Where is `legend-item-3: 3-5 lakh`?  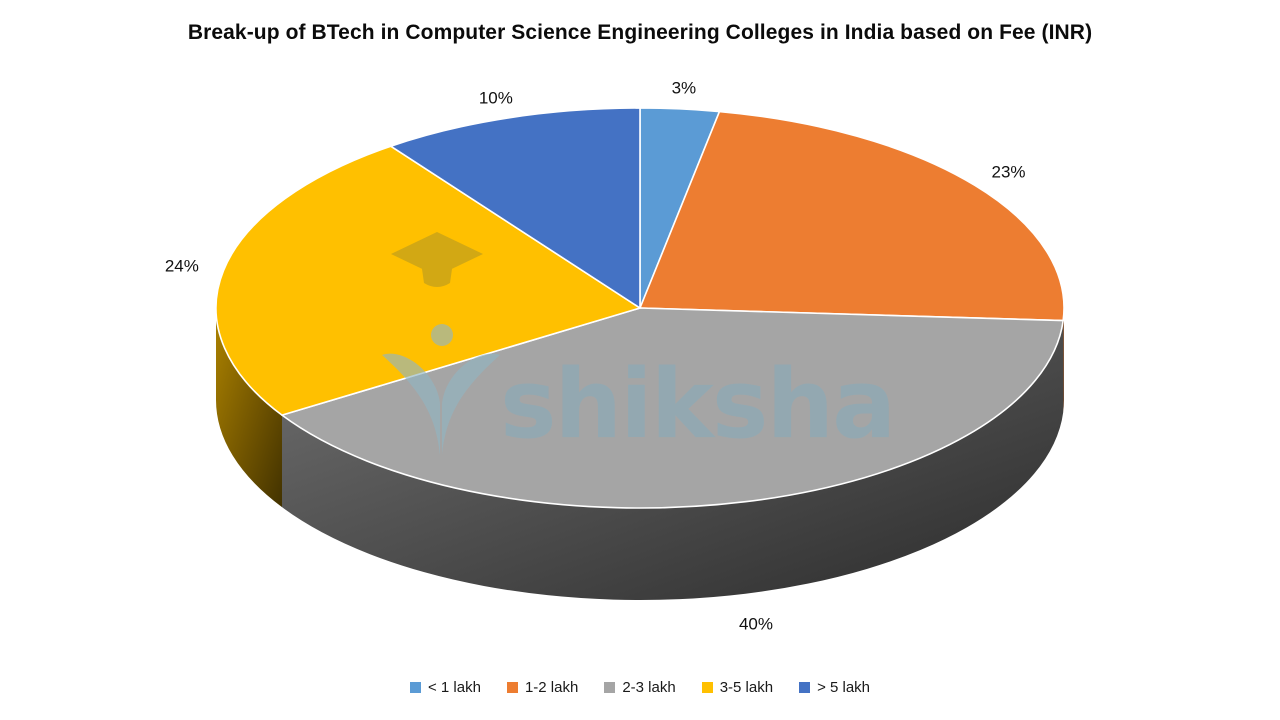 legend-item-3: 3-5 lakh is located at coordinates (737, 687).